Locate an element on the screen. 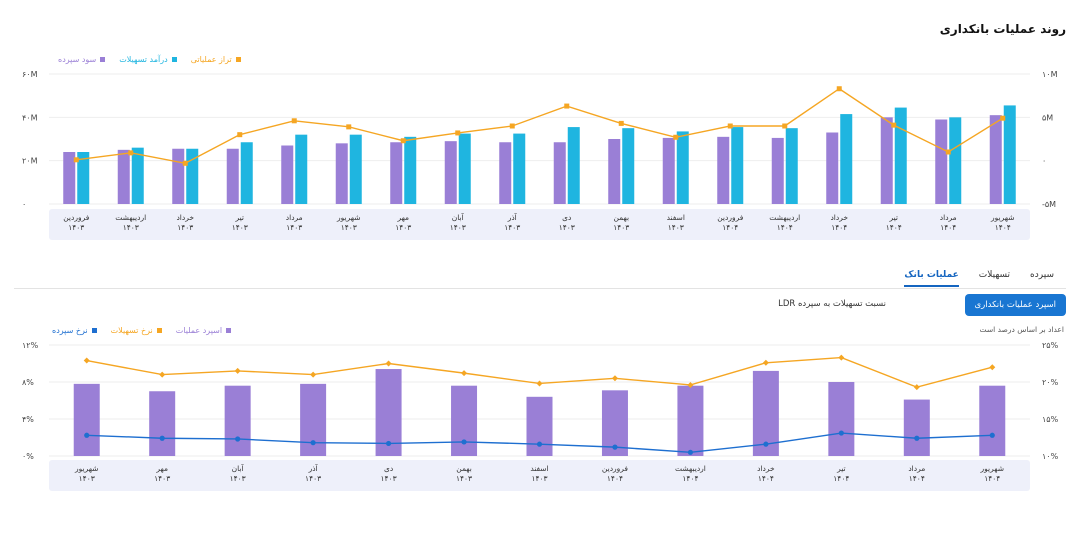  tab-bar: سپرده تسهیلات عملیات بانک is located at coordinates (979, 278).